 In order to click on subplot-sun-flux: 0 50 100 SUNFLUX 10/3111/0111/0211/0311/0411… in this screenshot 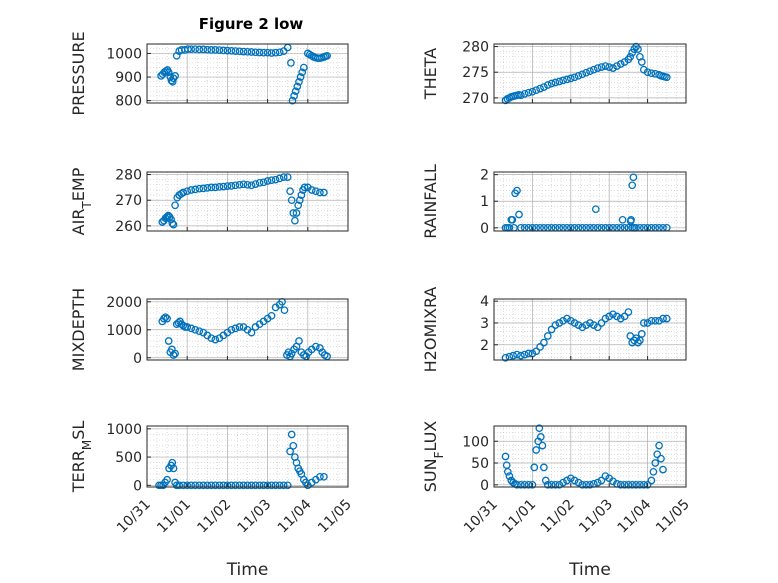, I will do `click(557, 500)`.